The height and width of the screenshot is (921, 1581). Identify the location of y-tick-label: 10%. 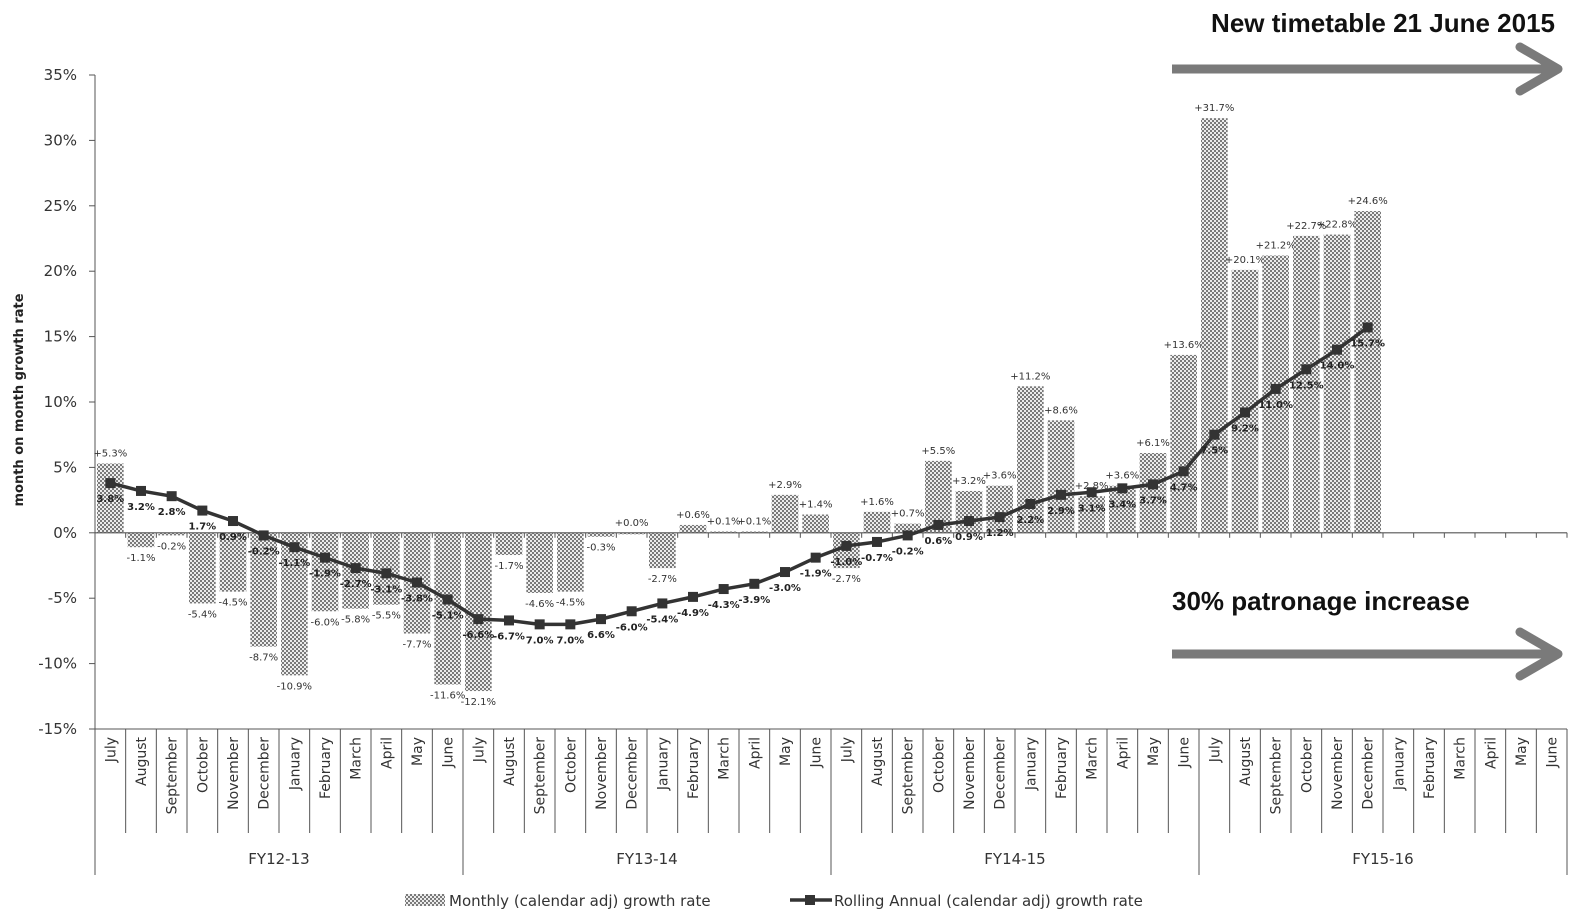
(60, 402).